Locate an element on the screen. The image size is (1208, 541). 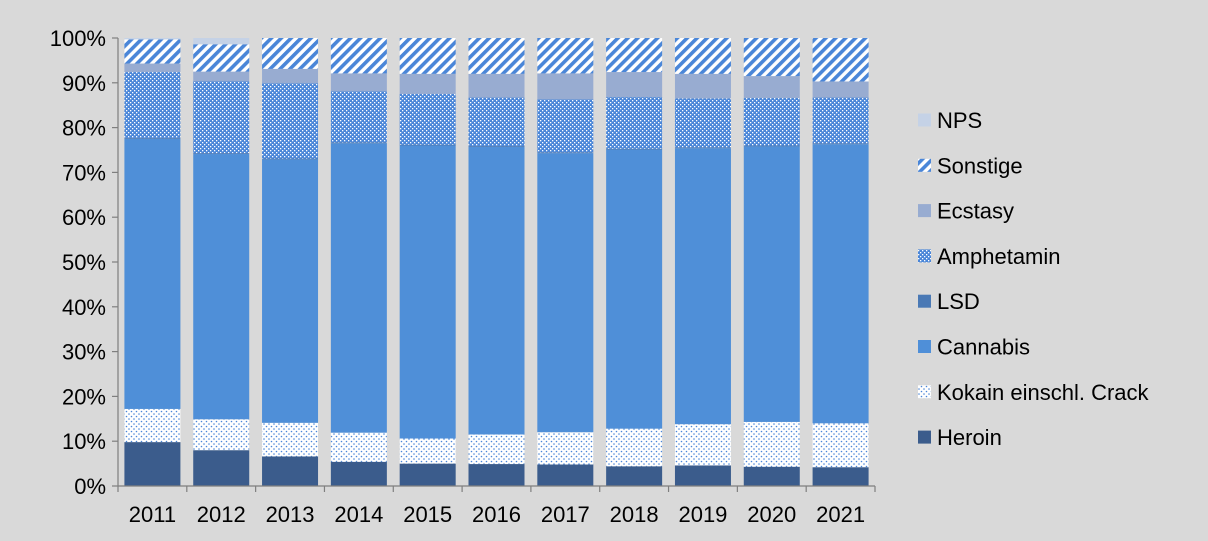
bar-segment-sonstige-2021 is located at coordinates (840, 60).